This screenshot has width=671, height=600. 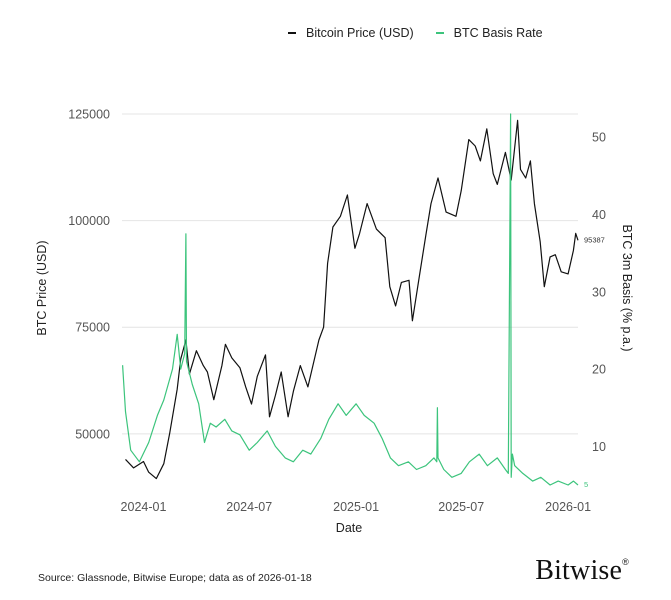 I want to click on right-tick-label: 30, so click(x=599, y=292).